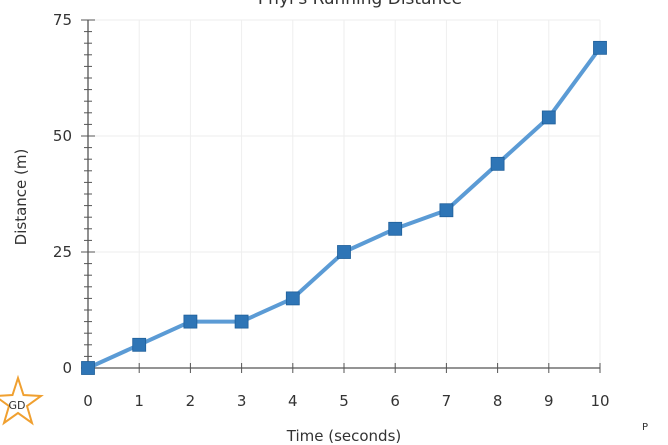 The width and height of the screenshot is (668, 445). I want to click on x-tick-label-1: 1, so click(139, 401).